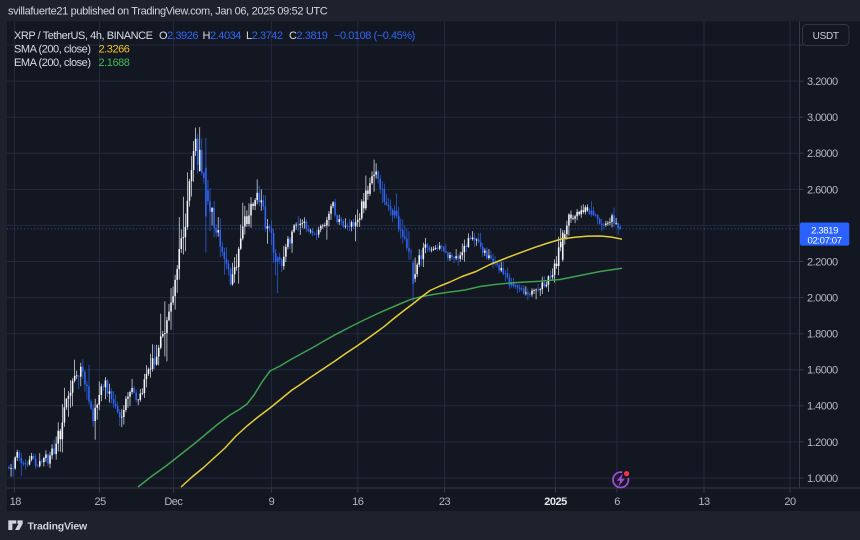  What do you see at coordinates (100, 502) in the screenshot?
I see `svg-text: 25` at bounding box center [100, 502].